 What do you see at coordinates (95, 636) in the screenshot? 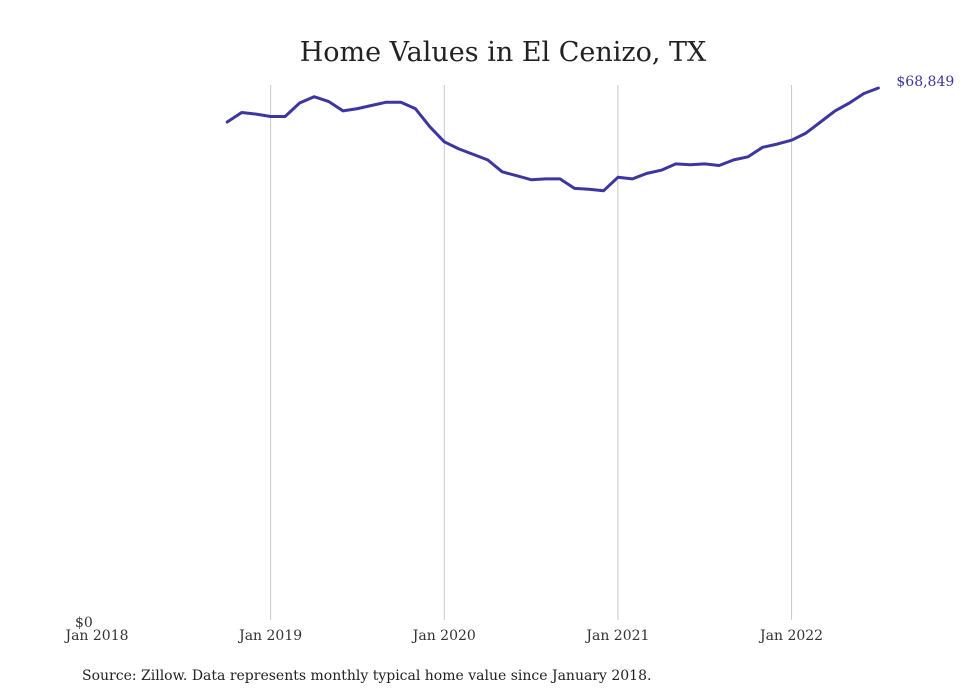
I see `x-tick-label: Jan 2018` at bounding box center [95, 636].